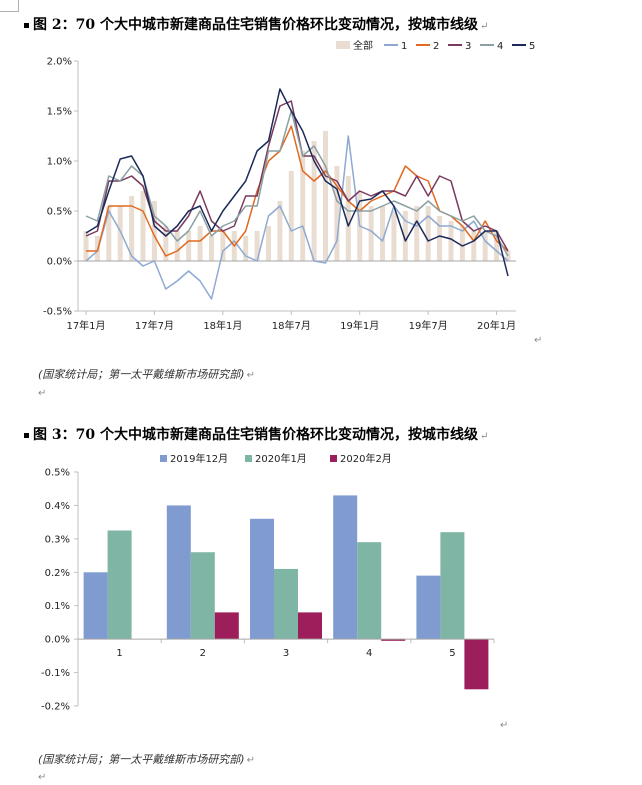 Image resolution: width=642 pixels, height=785 pixels. I want to click on legend-label: 全部, so click(363, 45).